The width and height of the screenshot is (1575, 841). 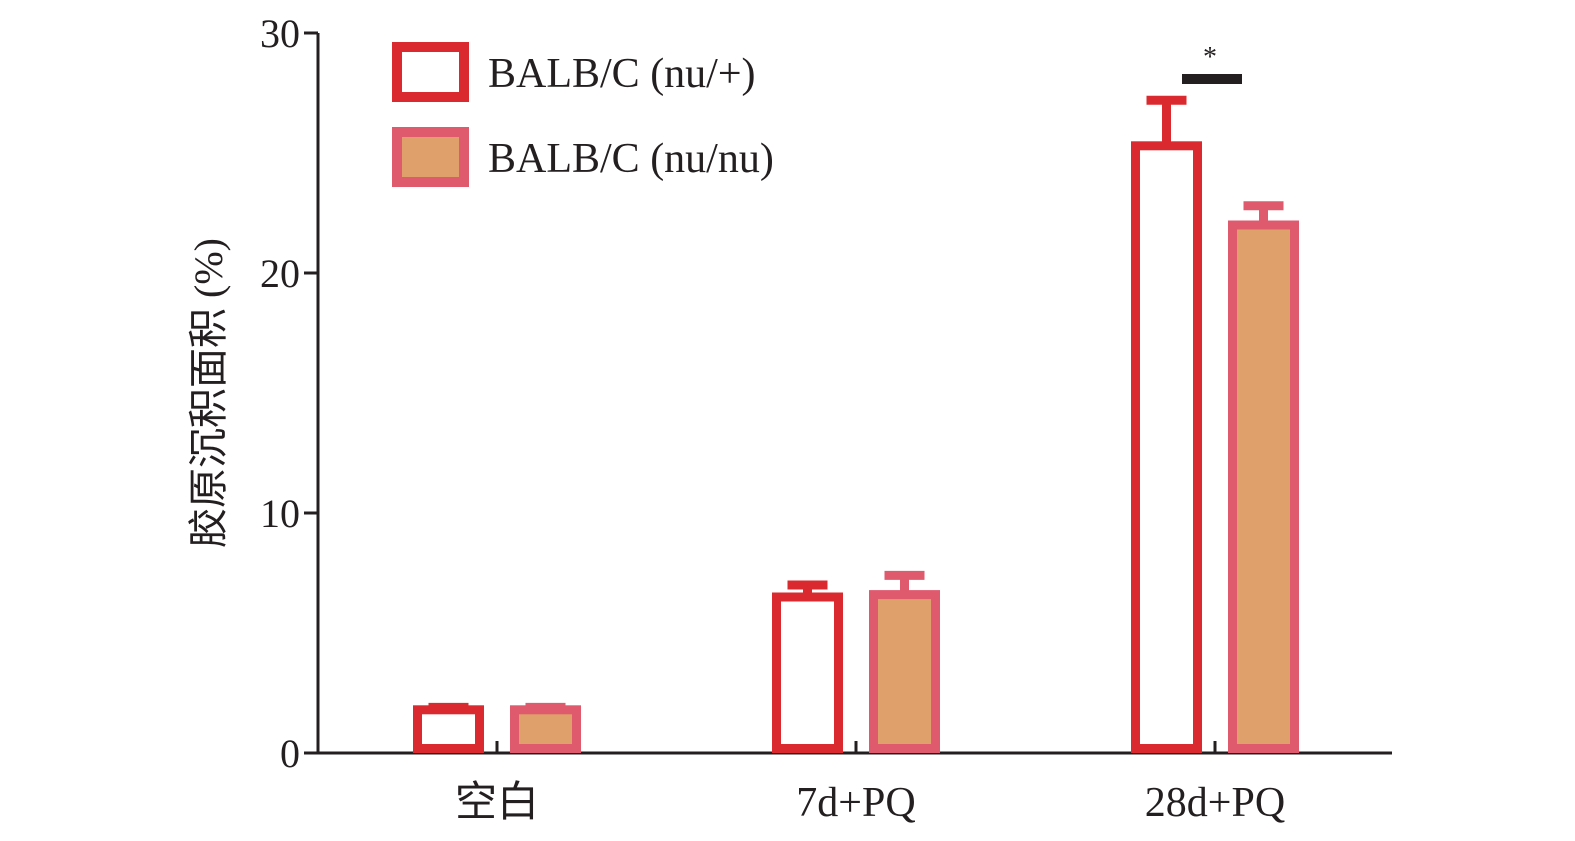 What do you see at coordinates (631, 159) in the screenshot?
I see `legend-label: BALB/C (nu/nu)` at bounding box center [631, 159].